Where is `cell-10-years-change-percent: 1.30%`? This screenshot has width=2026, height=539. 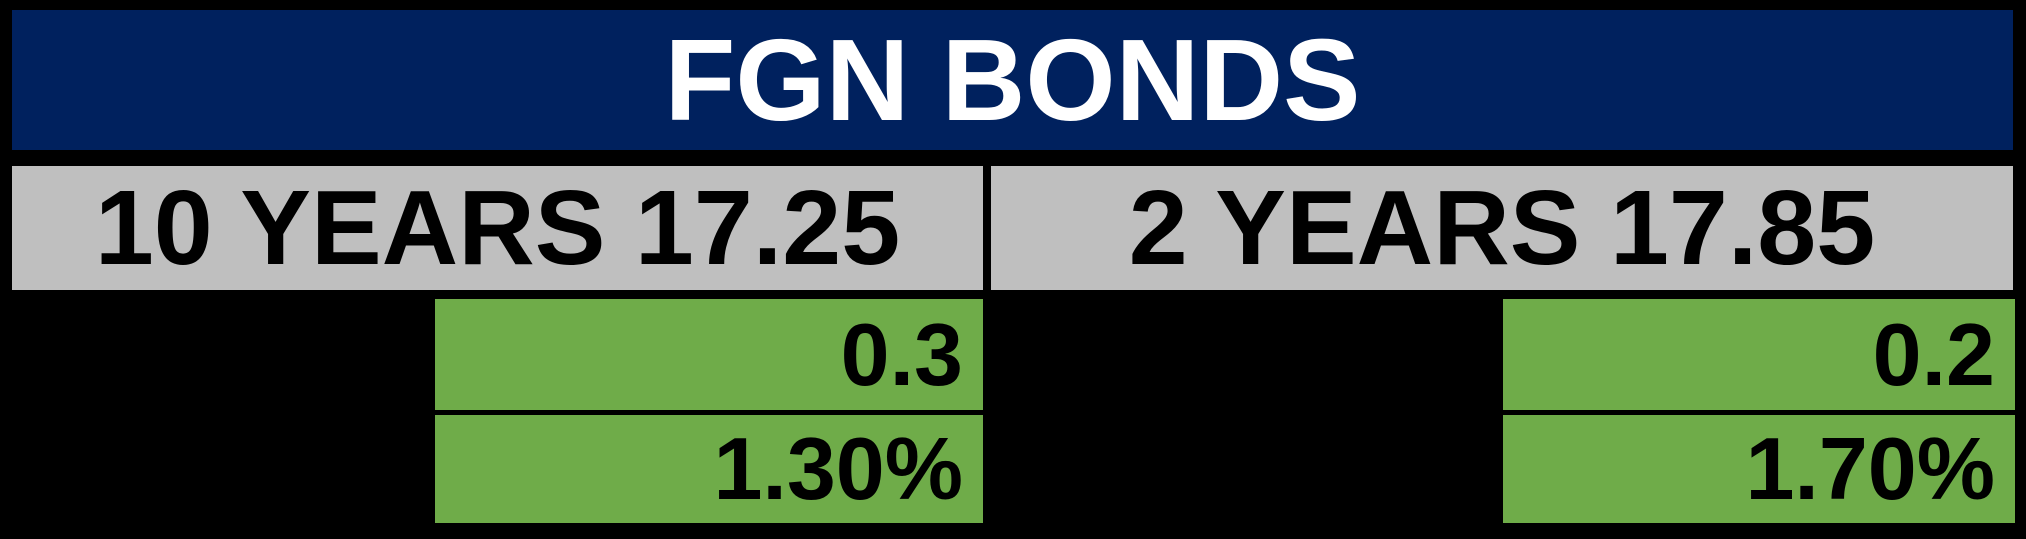
cell-10-years-change-percent: 1.30% is located at coordinates (709, 469).